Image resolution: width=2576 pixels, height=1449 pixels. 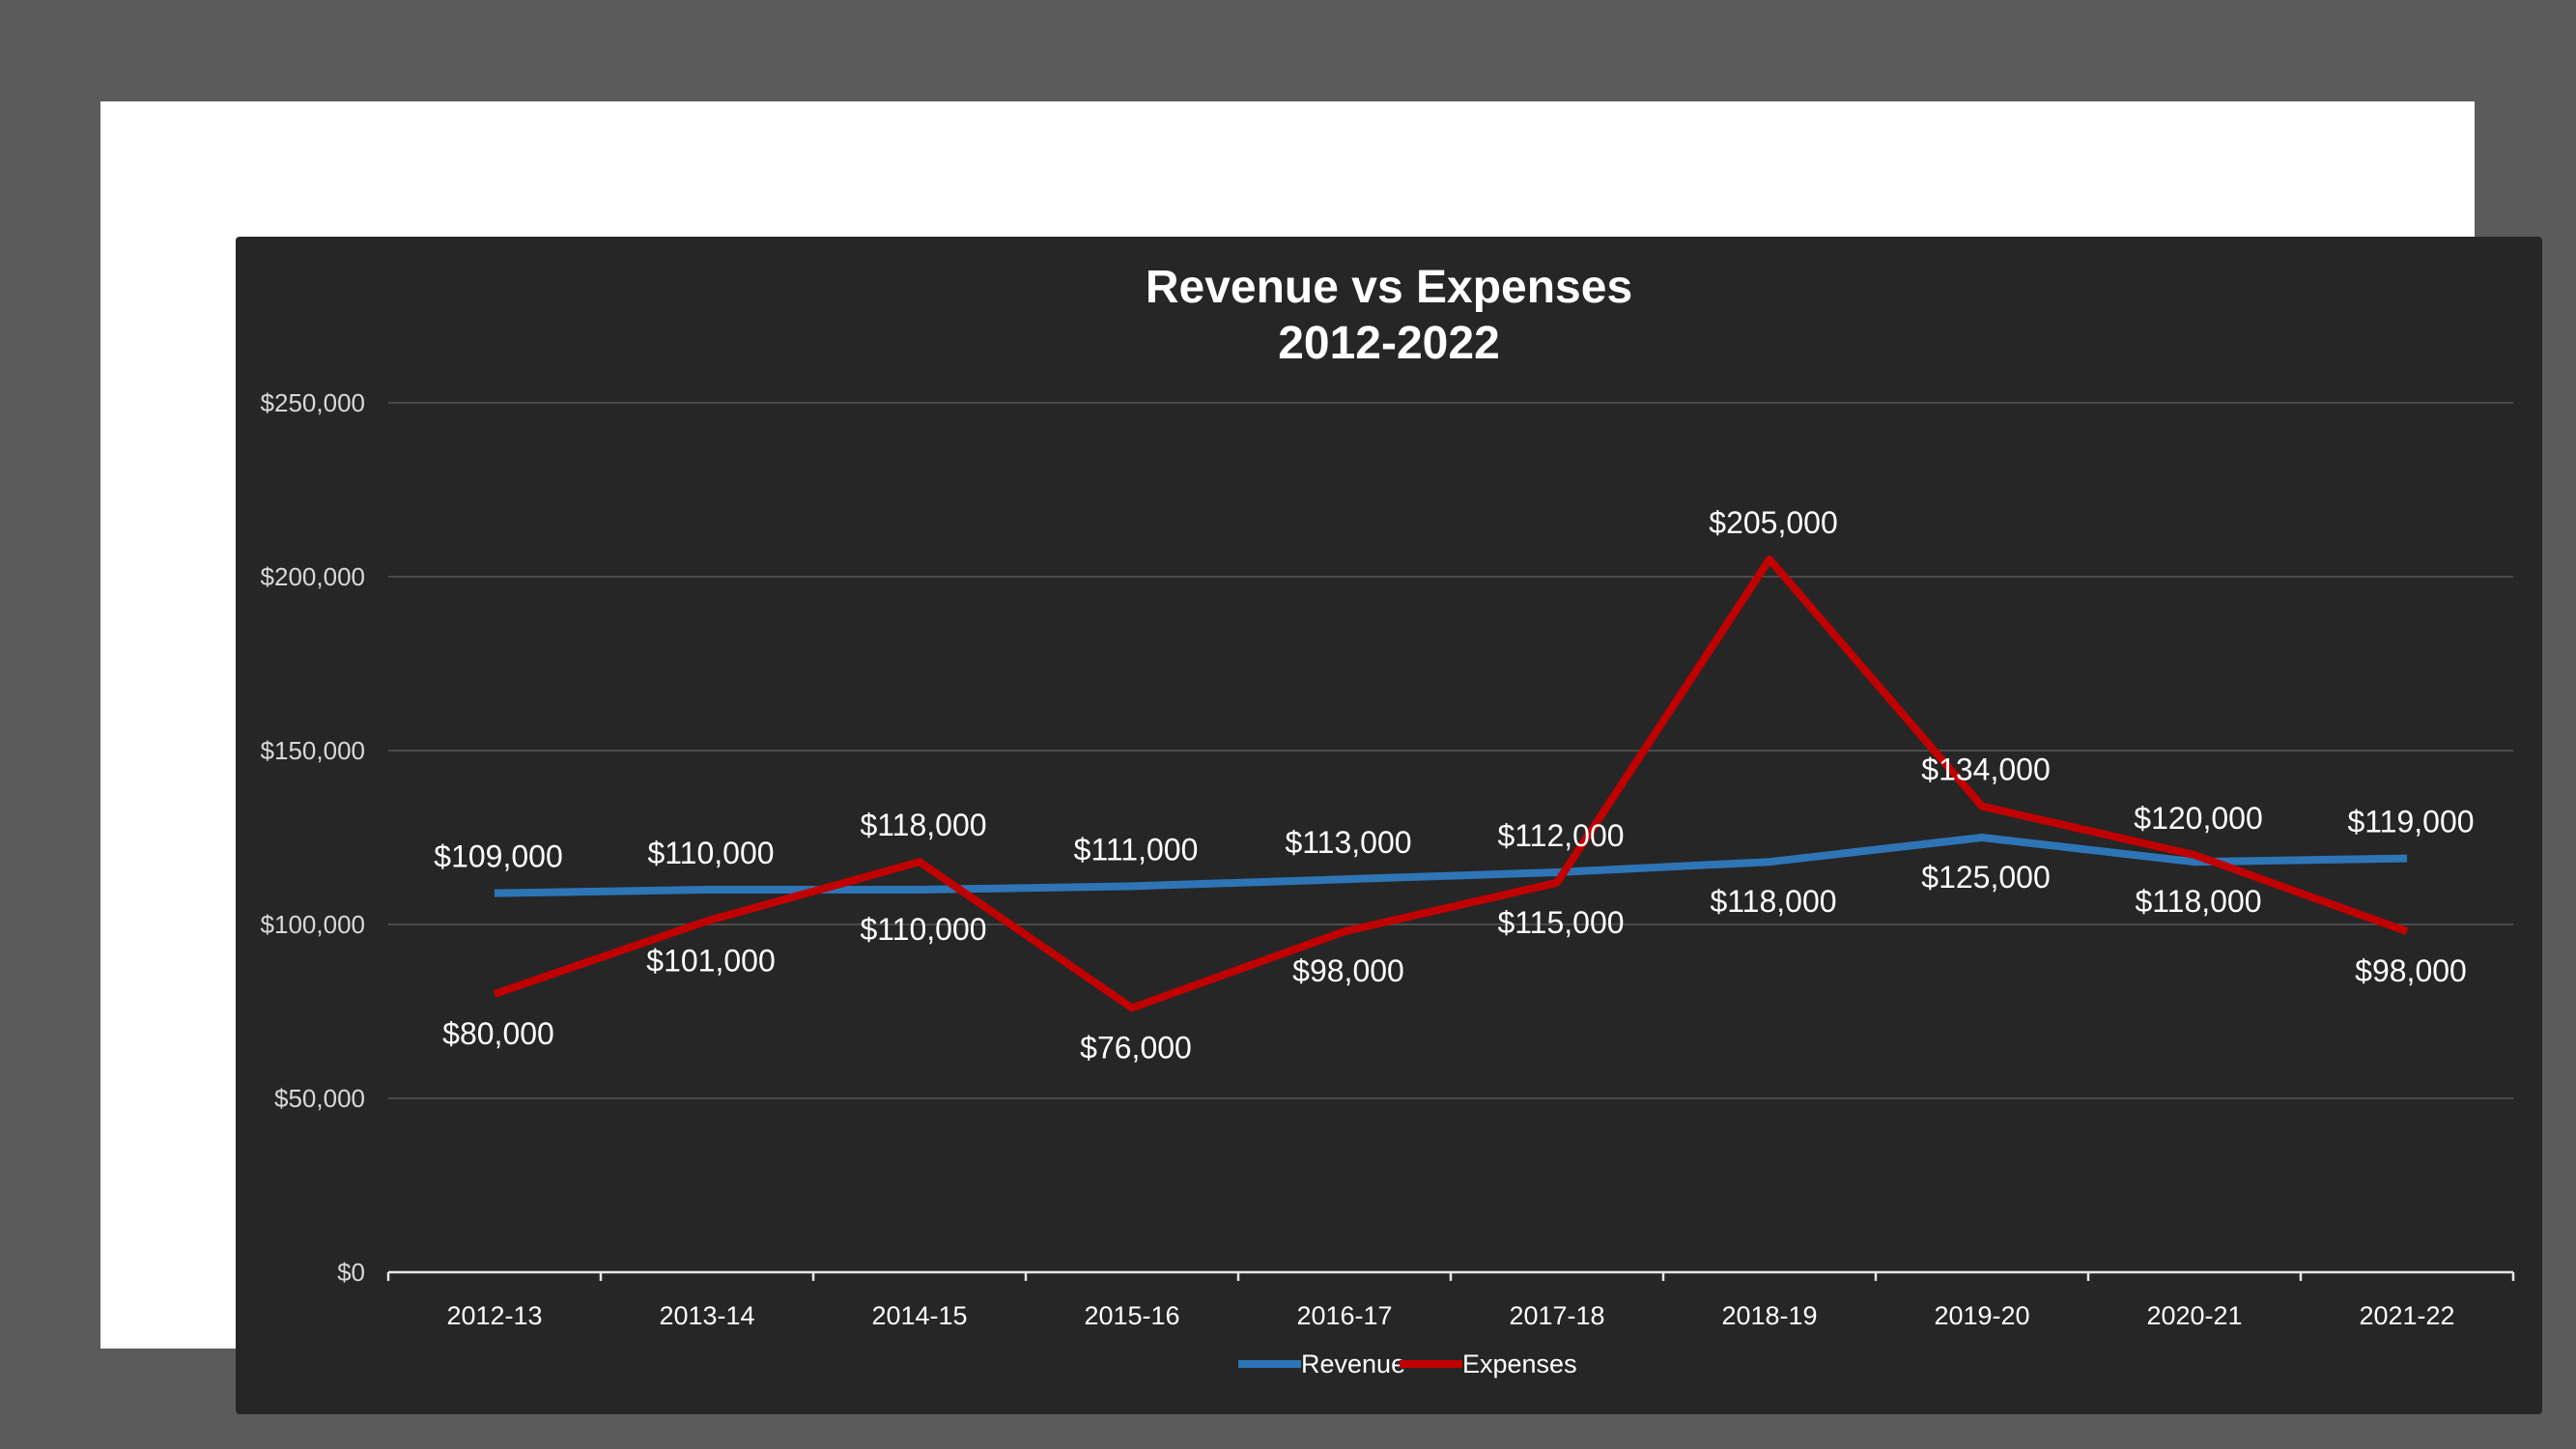 What do you see at coordinates (1773, 522) in the screenshot?
I see `data-label-expenses: $205,000` at bounding box center [1773, 522].